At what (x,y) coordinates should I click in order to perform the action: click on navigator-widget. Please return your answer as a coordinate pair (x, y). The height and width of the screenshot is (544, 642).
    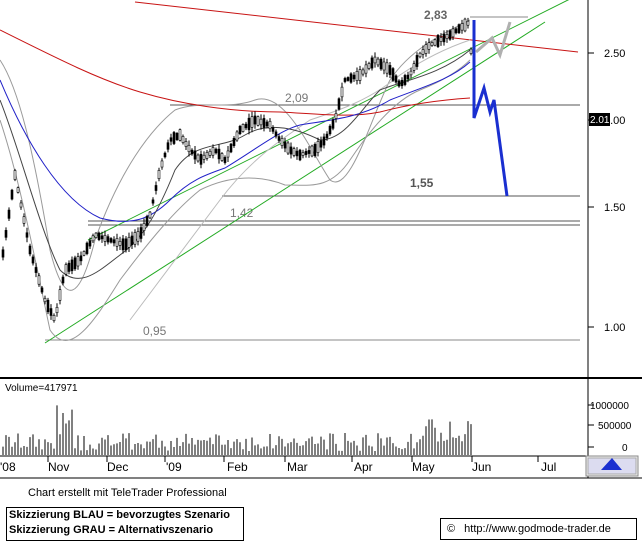
    Looking at the image, I should click on (612, 466).